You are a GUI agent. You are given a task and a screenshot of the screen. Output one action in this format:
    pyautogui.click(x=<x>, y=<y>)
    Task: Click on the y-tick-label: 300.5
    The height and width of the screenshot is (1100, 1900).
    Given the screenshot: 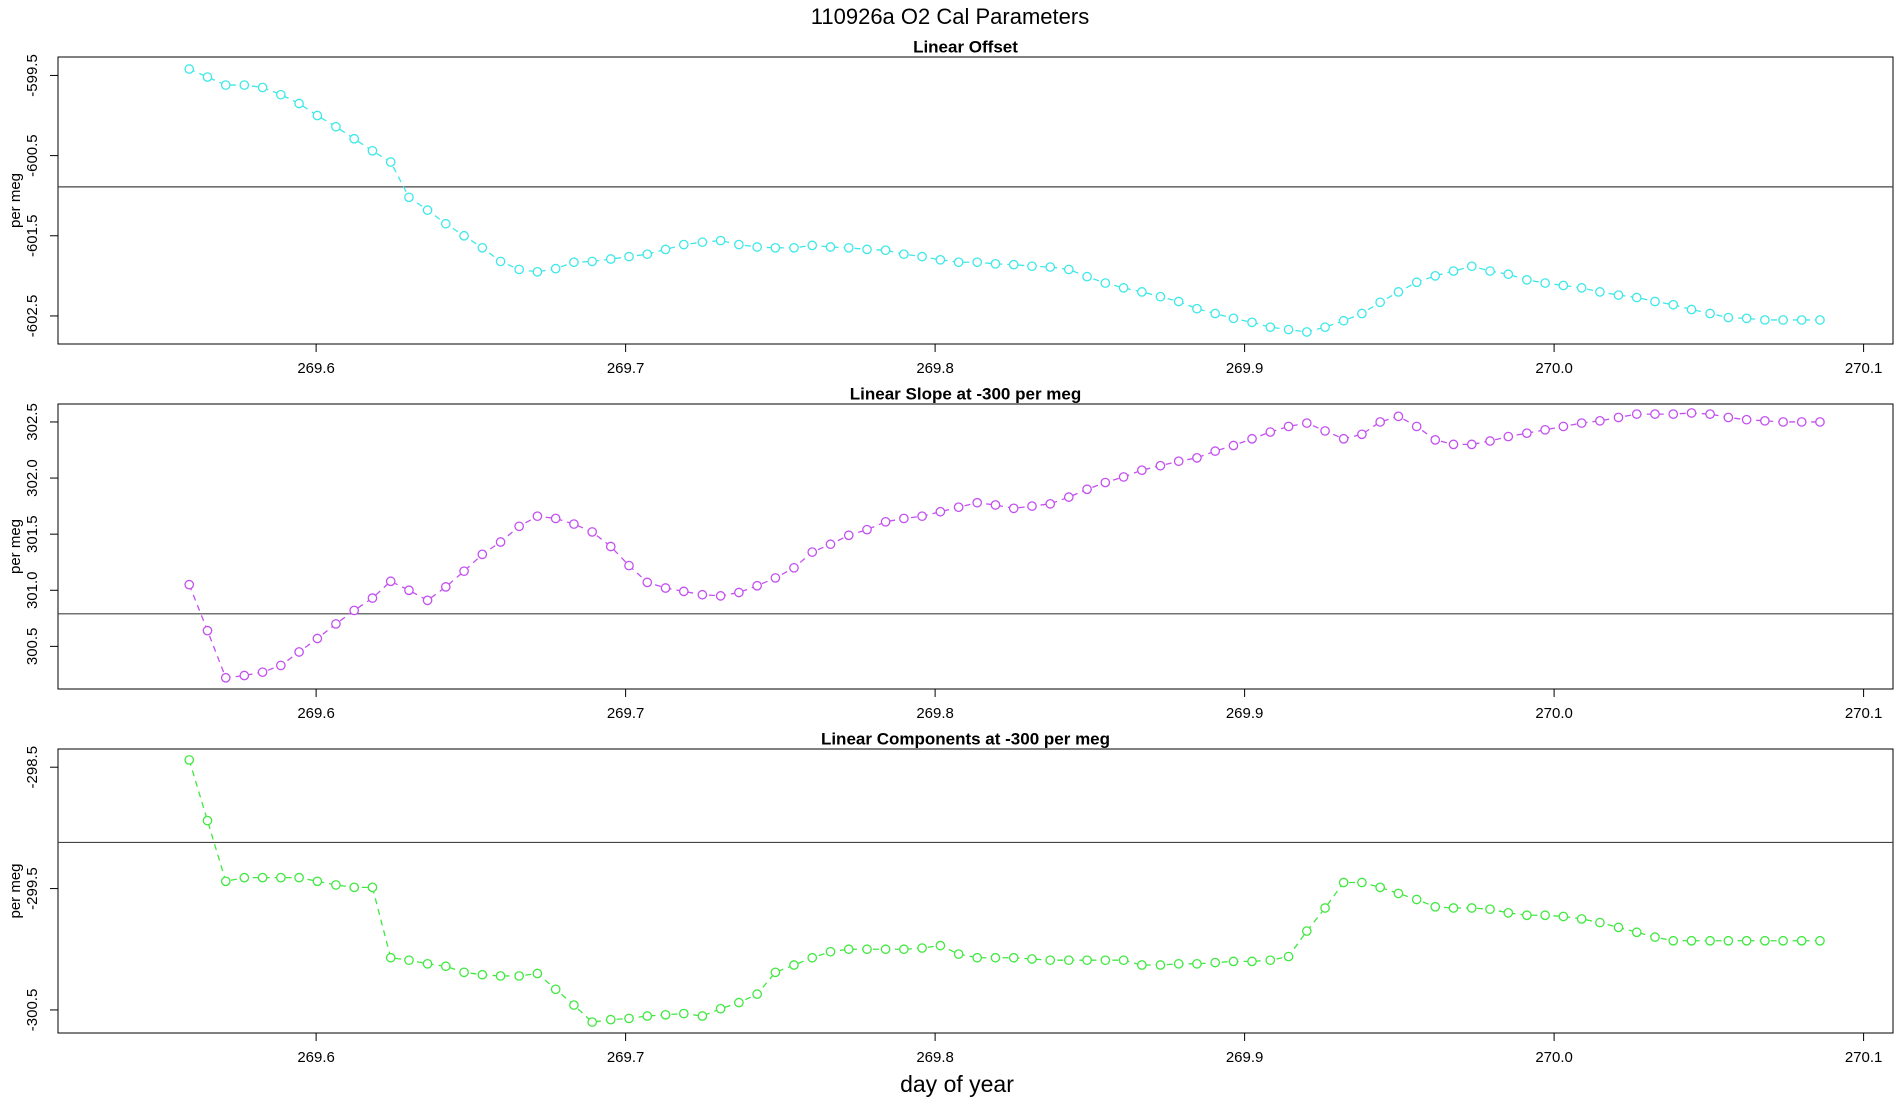 What is the action you would take?
    pyautogui.click(x=32, y=647)
    